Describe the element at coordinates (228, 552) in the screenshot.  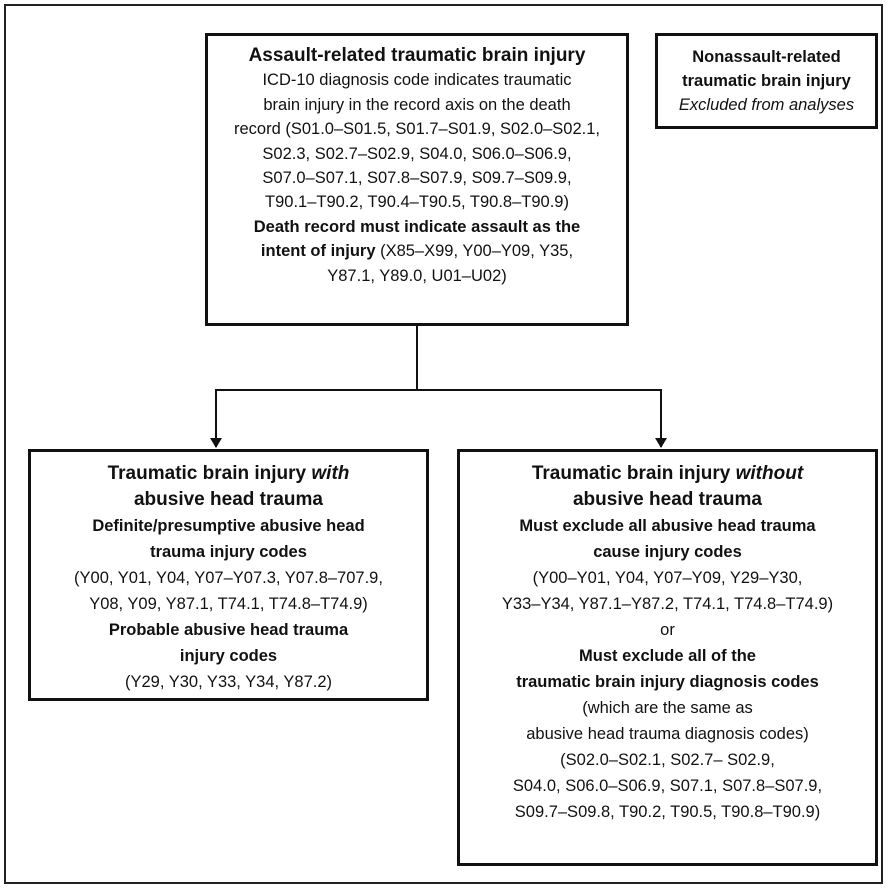
I see `text-line: trauma injury codes` at that location.